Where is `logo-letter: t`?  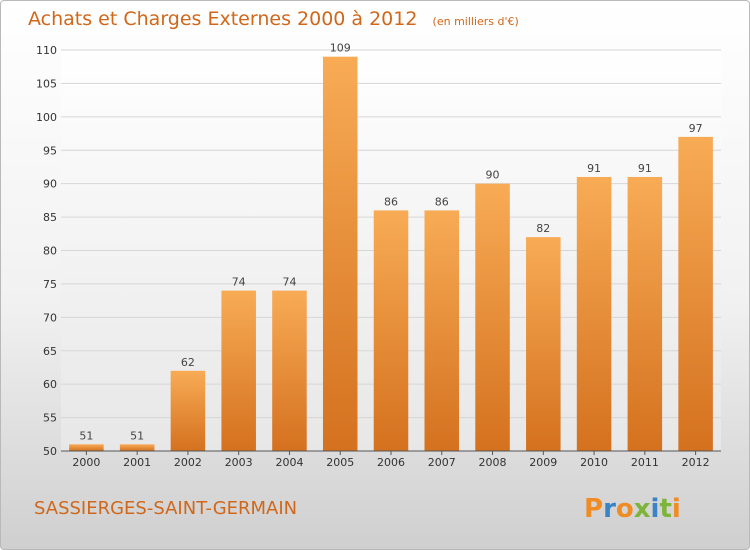 logo-letter: t is located at coordinates (665, 509).